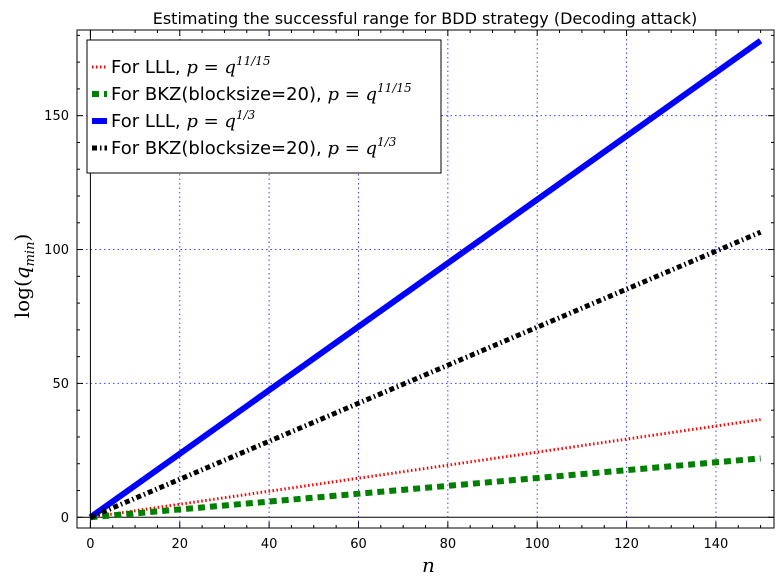  I want to click on y-tick-label: 50, so click(60, 384).